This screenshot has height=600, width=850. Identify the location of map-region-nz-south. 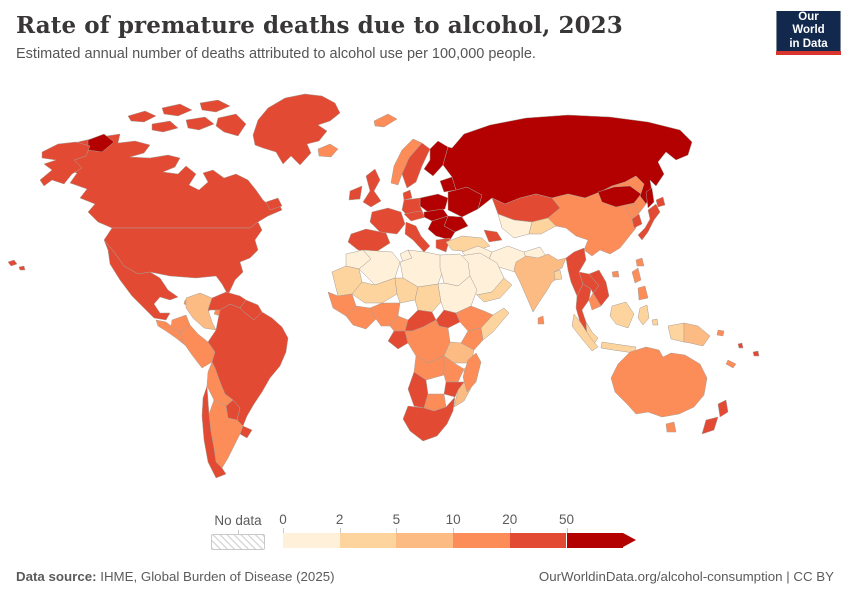
(710, 425).